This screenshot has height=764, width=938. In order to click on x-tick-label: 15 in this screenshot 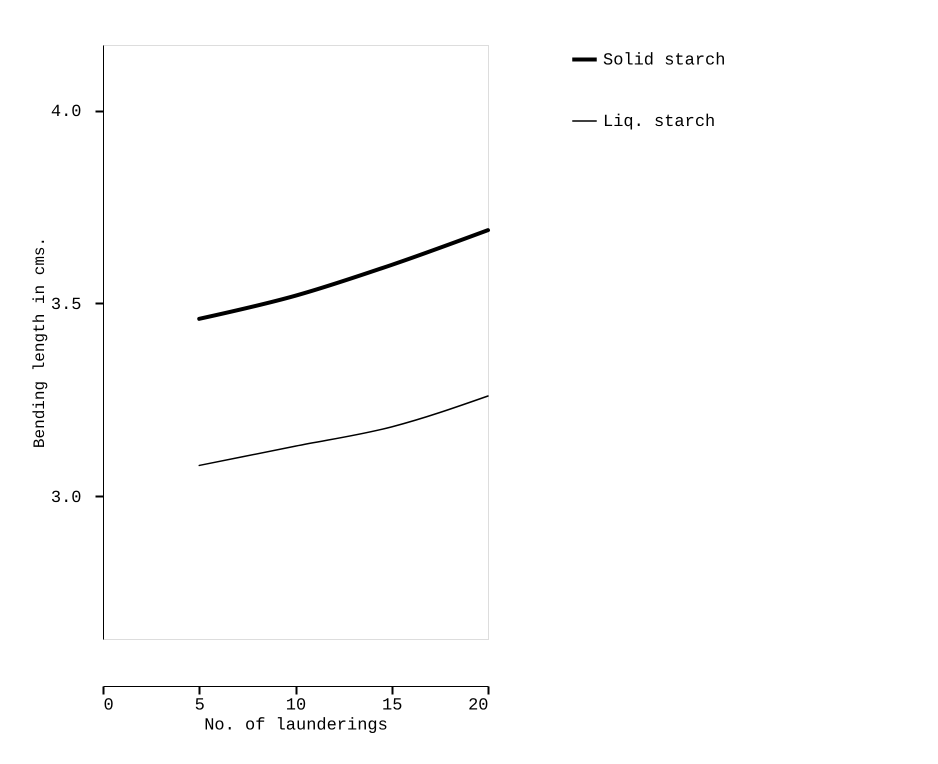, I will do `click(392, 706)`.